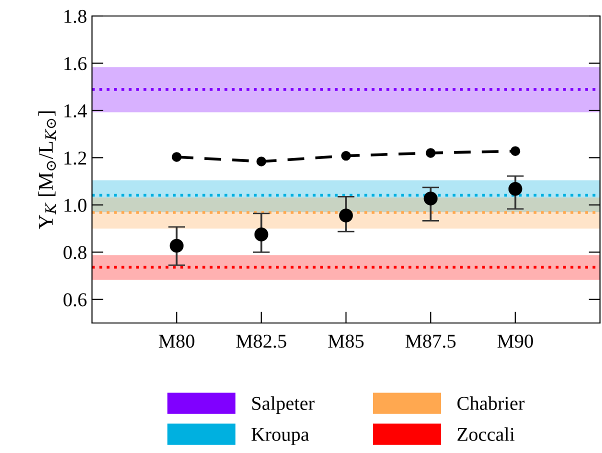 The height and width of the screenshot is (453, 602). What do you see at coordinates (261, 341) in the screenshot?
I see `x-tick-label: M82.5` at bounding box center [261, 341].